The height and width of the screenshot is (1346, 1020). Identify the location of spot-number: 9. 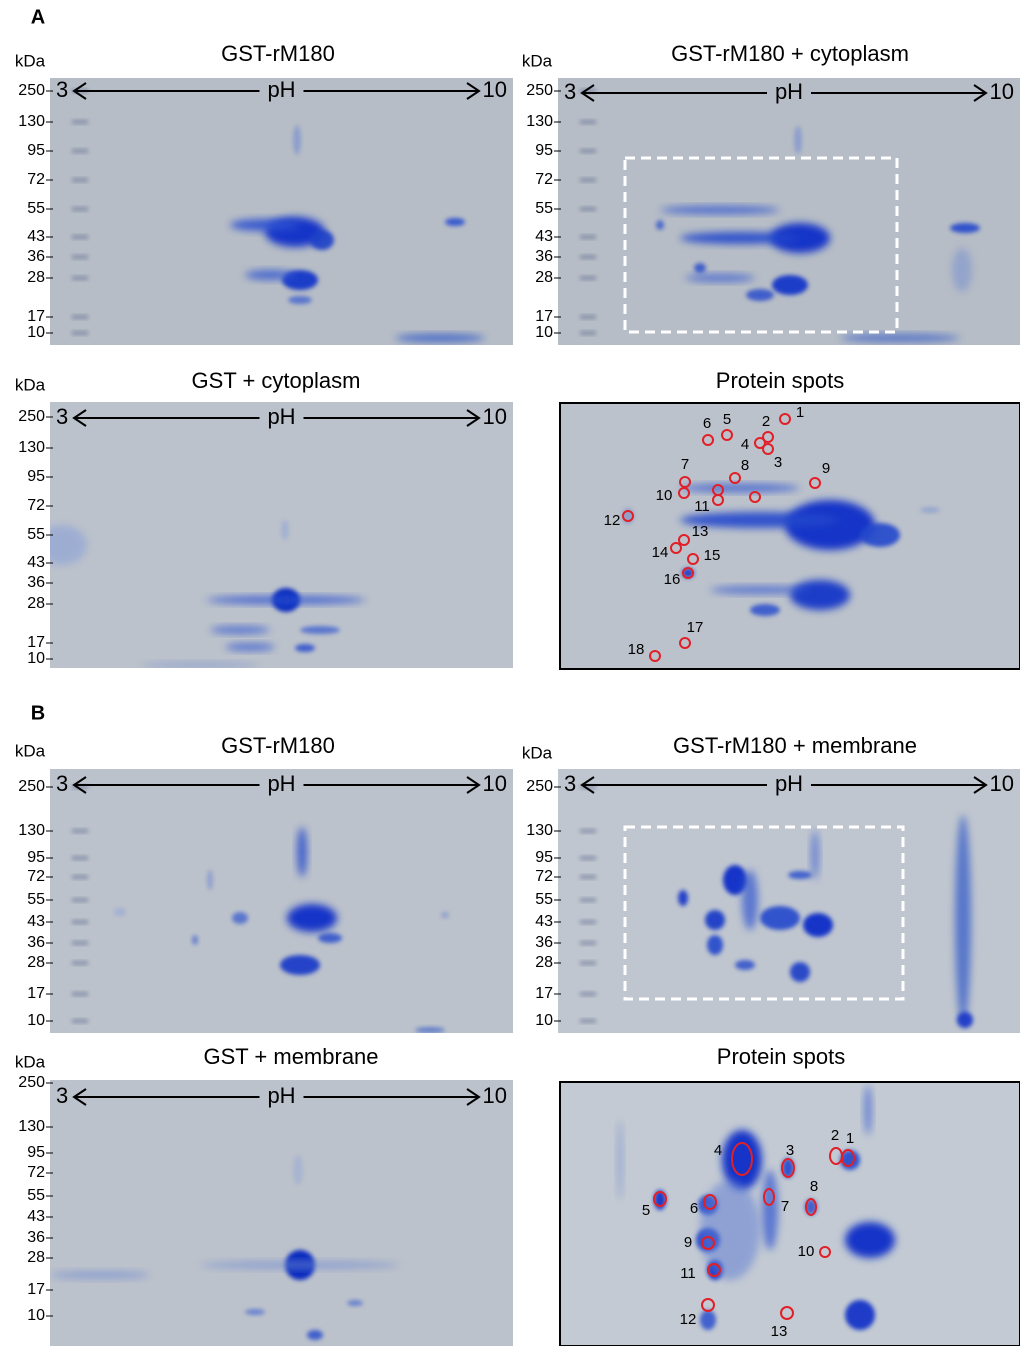
(688, 1242).